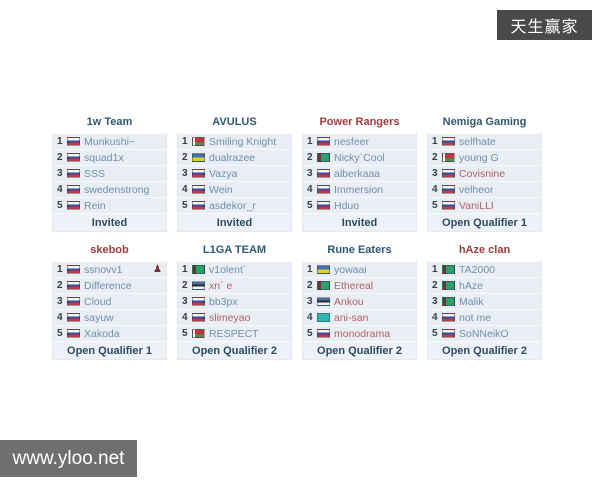 Image resolution: width=600 pixels, height=480 pixels. Describe the element at coordinates (234, 250) in the screenshot. I see `team-name: L1GA TEAM` at that location.